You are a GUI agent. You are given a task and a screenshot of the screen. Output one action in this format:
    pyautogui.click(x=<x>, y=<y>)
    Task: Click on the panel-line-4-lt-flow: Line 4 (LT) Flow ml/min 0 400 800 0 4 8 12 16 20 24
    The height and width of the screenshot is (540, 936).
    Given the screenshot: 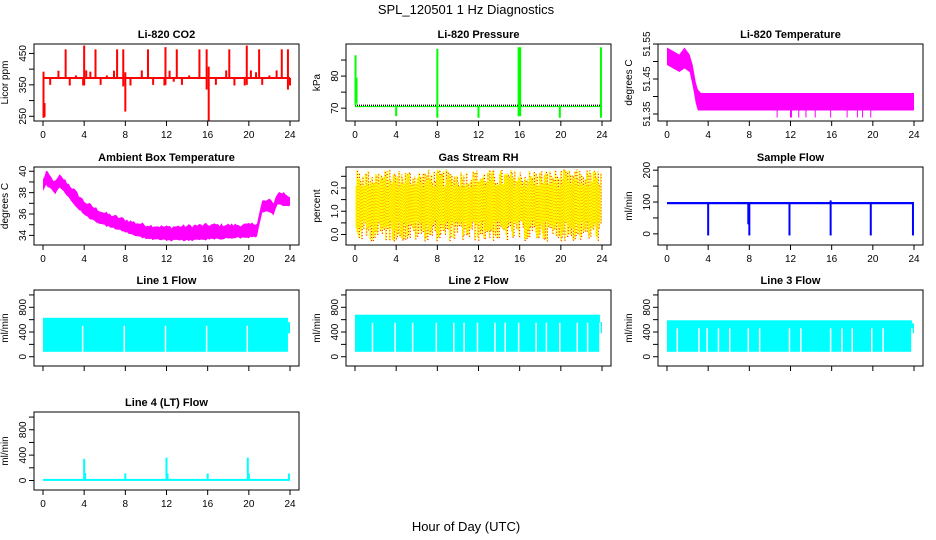 What is the action you would take?
    pyautogui.click(x=150, y=453)
    